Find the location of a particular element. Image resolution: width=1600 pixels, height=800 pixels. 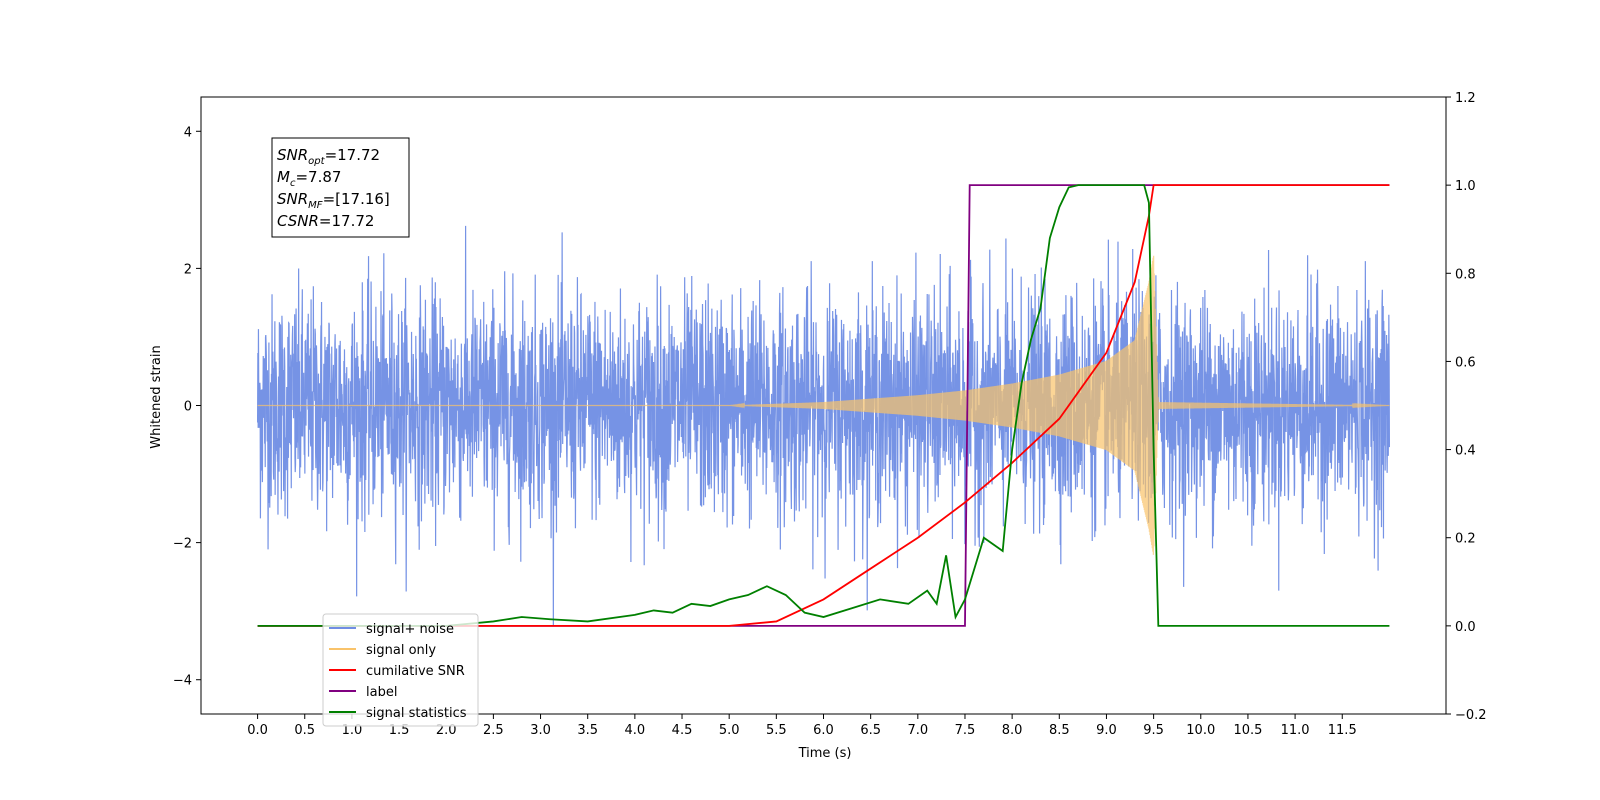

x-tick-label: 0.5 is located at coordinates (304, 730).